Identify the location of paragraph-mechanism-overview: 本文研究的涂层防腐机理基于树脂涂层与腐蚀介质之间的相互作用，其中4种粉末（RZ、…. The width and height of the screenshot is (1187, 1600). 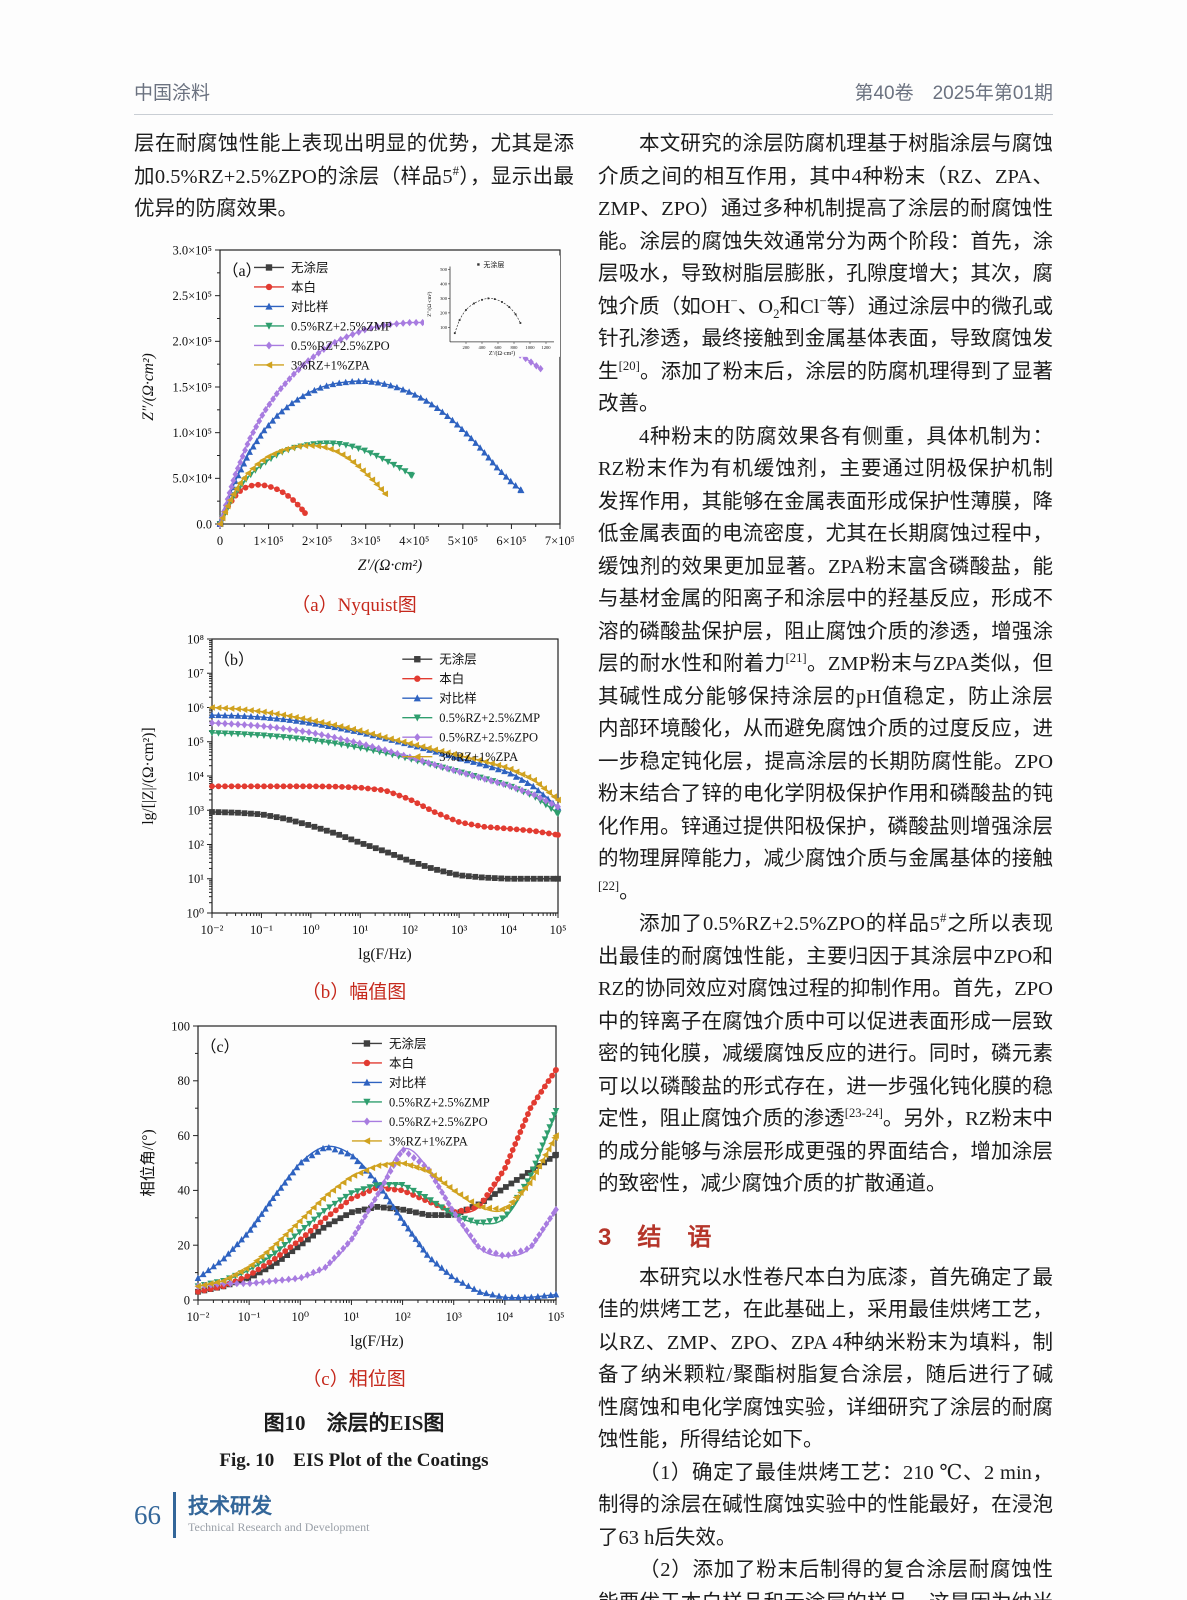
(826, 274).